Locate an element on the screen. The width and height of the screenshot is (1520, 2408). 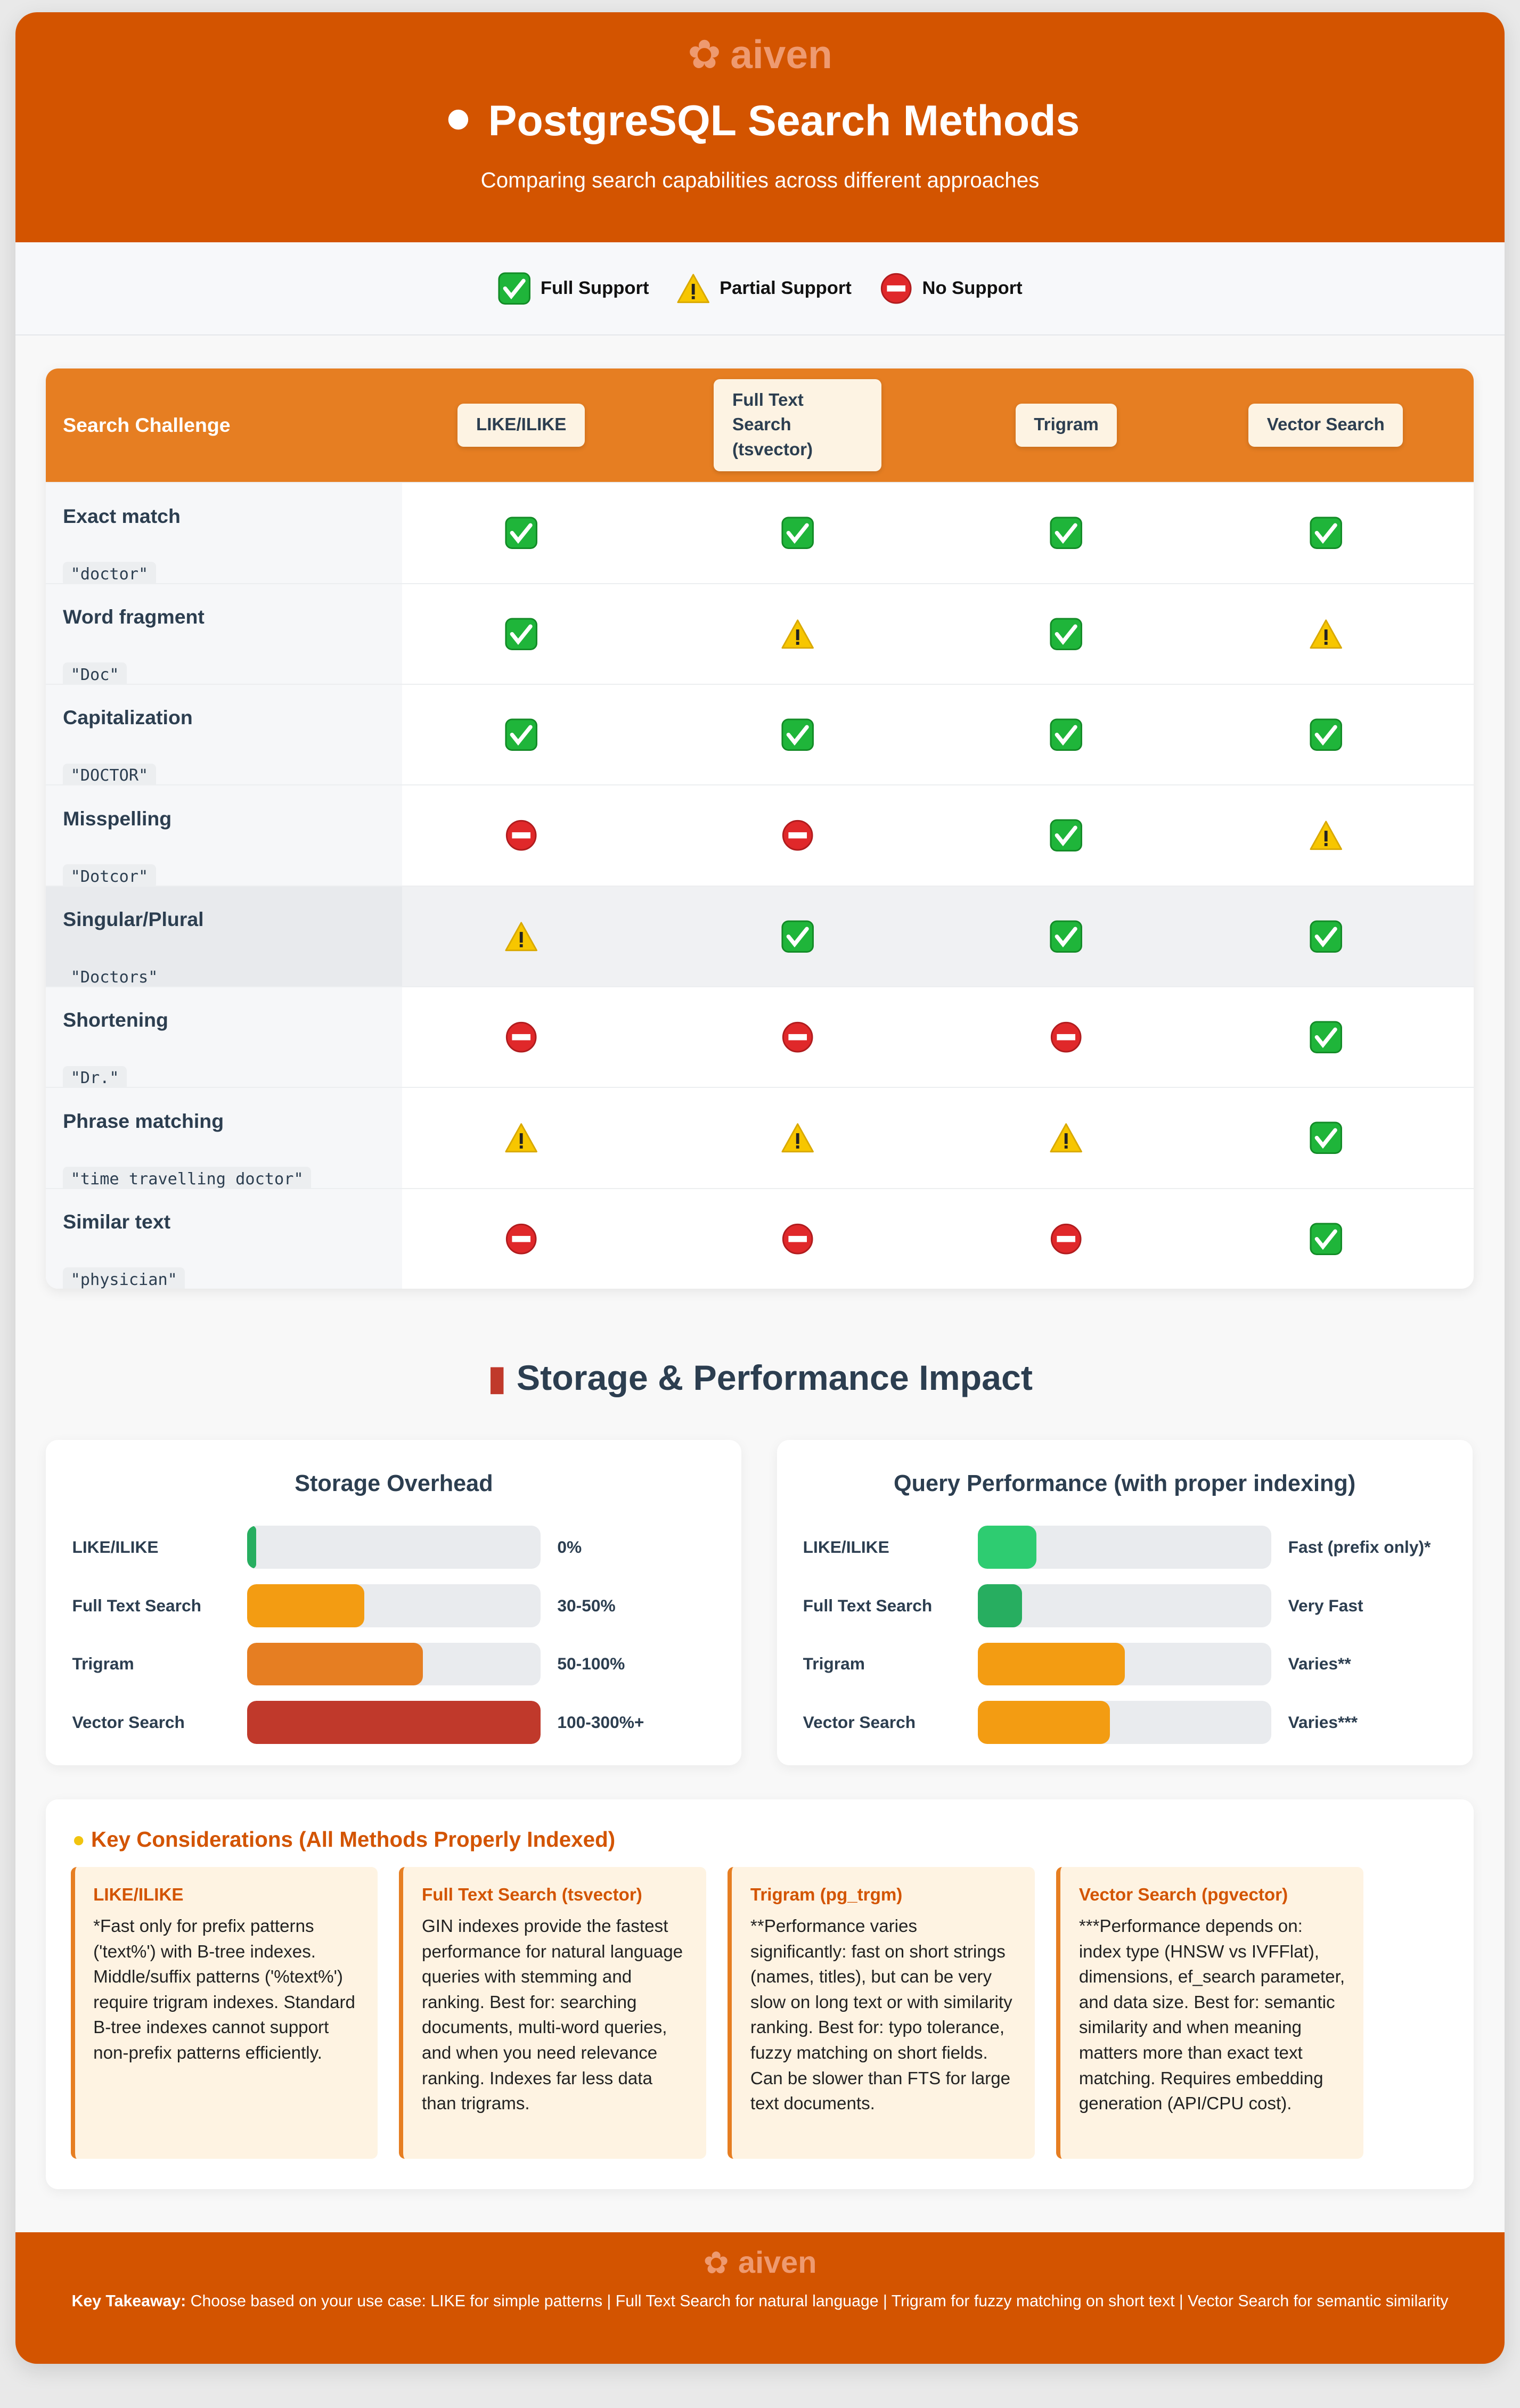
bar-row: Full Text Search Very Fast is located at coordinates (1125, 1606).